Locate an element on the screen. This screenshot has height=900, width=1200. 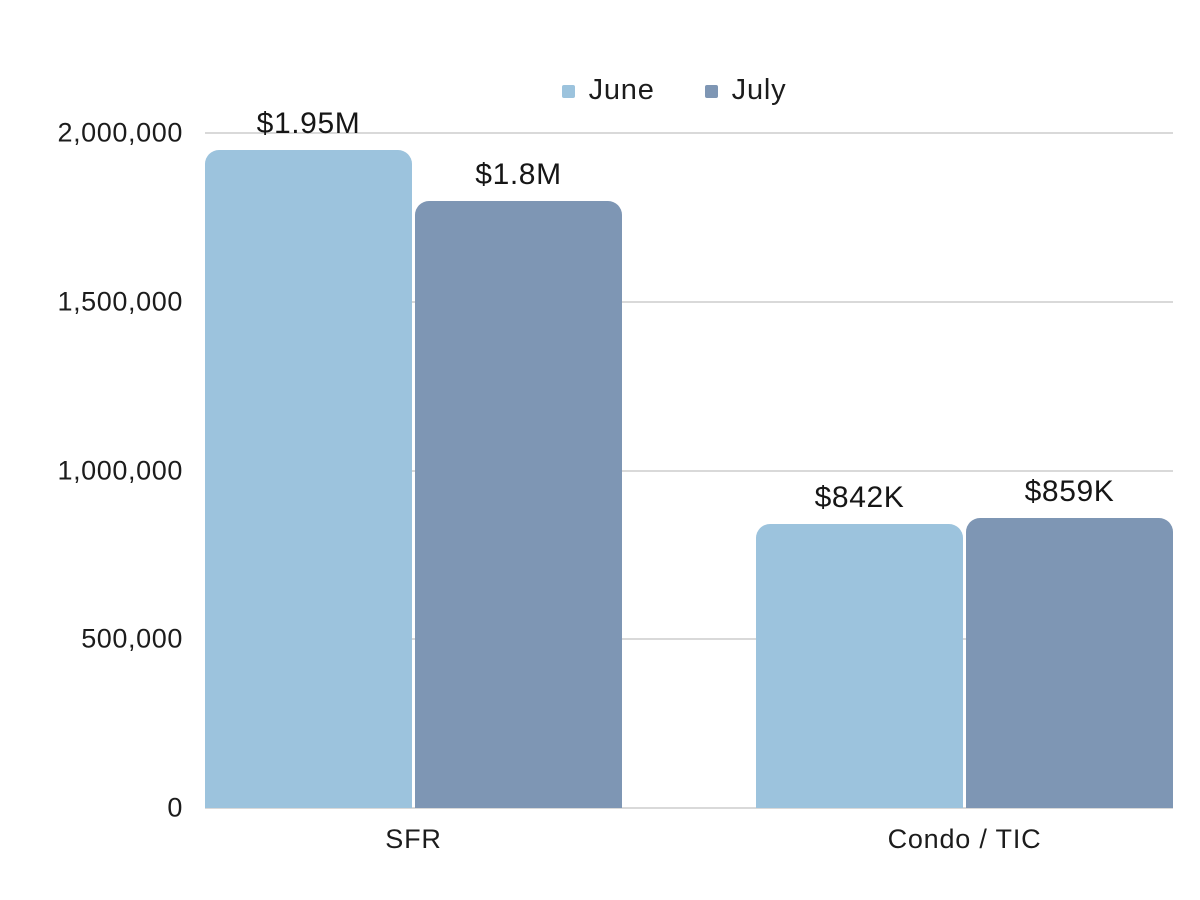
y-tick-label: 500,000 is located at coordinates (132, 638).